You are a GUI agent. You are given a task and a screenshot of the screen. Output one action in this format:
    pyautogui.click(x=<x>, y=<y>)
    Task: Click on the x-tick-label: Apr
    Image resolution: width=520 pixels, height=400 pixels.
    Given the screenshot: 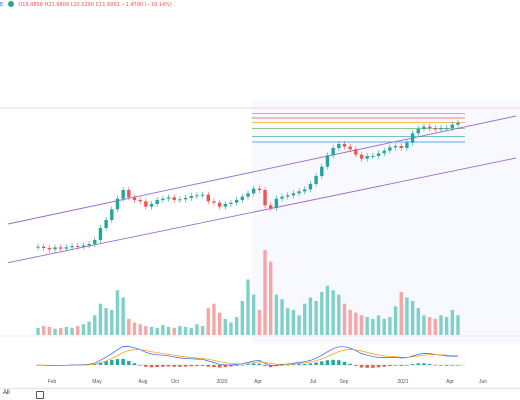 What is the action you would take?
    pyautogui.click(x=258, y=382)
    